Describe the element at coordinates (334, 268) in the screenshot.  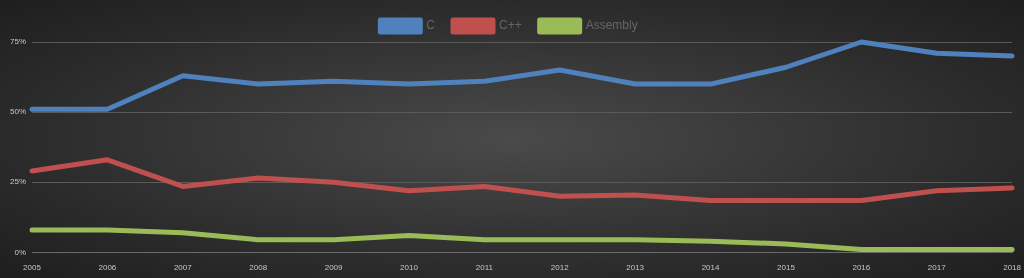
I see `x-tick-label: 2009` at that location.